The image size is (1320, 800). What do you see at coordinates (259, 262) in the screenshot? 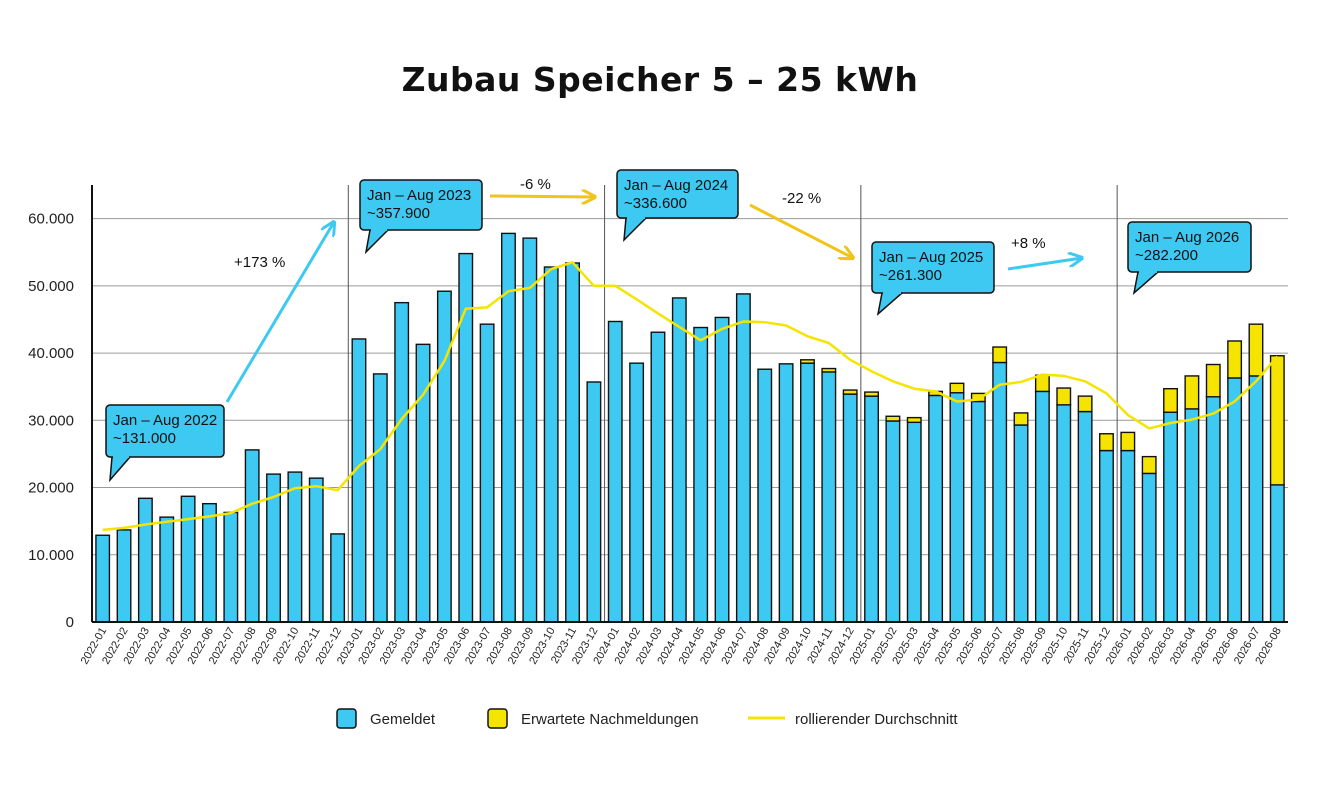
I see `change-label: +173 %` at bounding box center [259, 262].